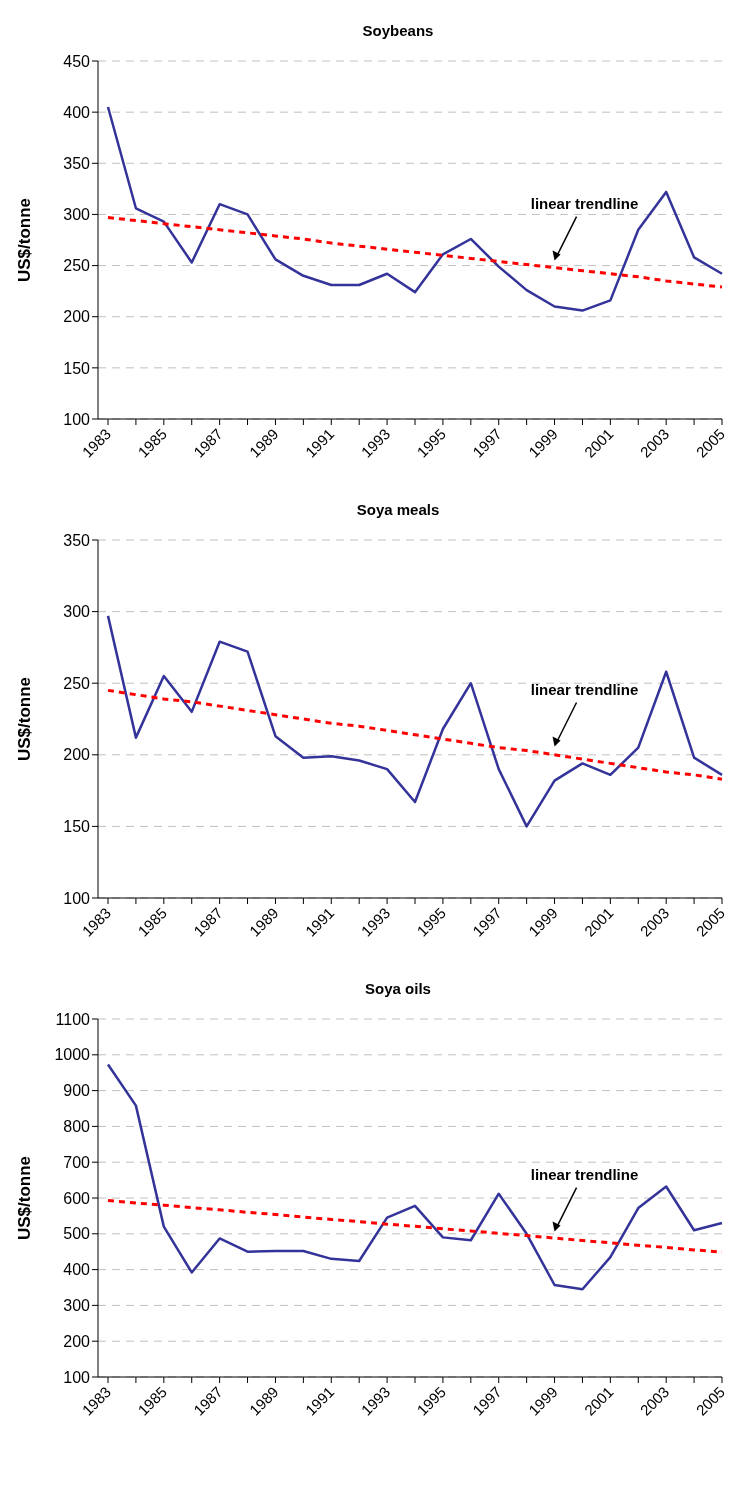  What do you see at coordinates (77, 1162) in the screenshot?
I see `y-tick-label: 700` at bounding box center [77, 1162].